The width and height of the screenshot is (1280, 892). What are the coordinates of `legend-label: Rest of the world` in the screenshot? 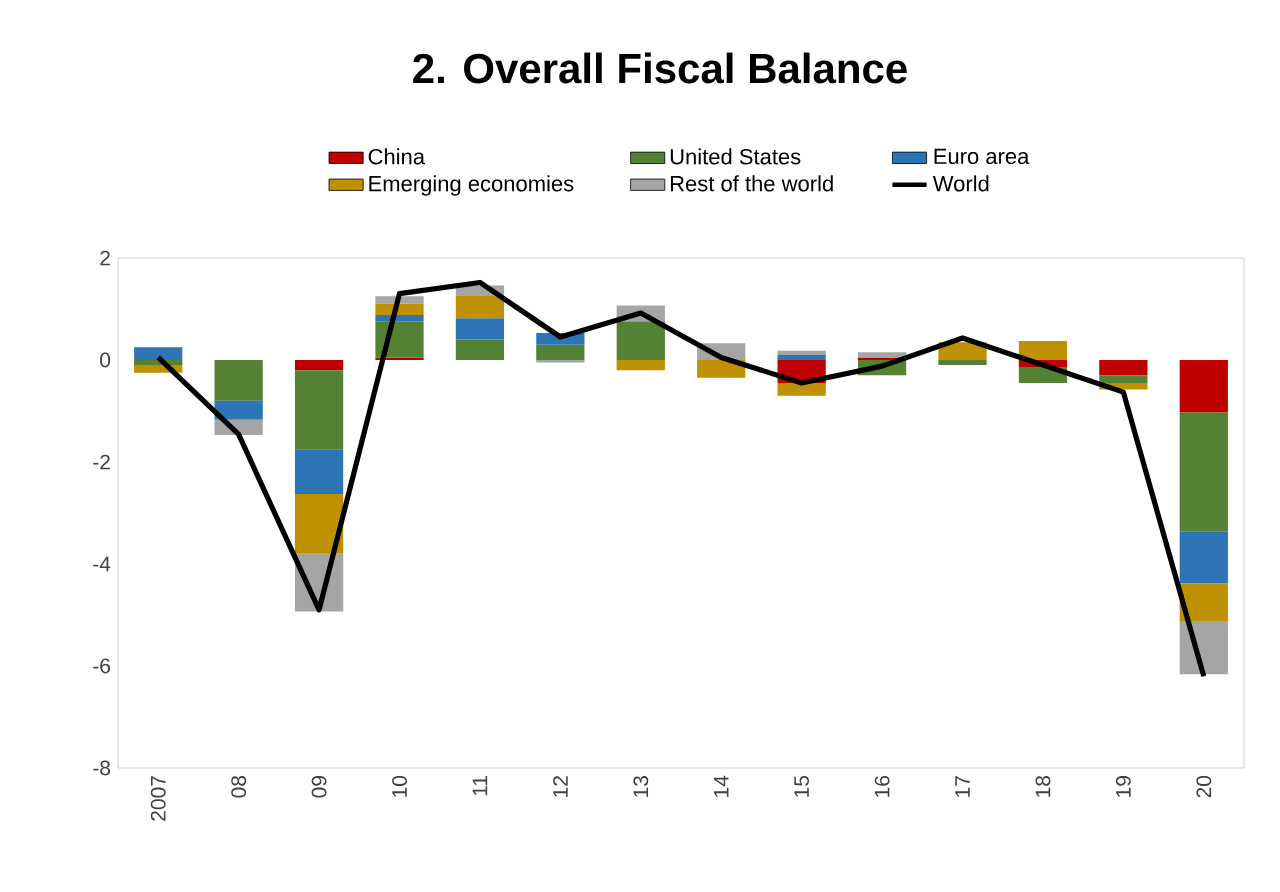 It's located at (751, 183).